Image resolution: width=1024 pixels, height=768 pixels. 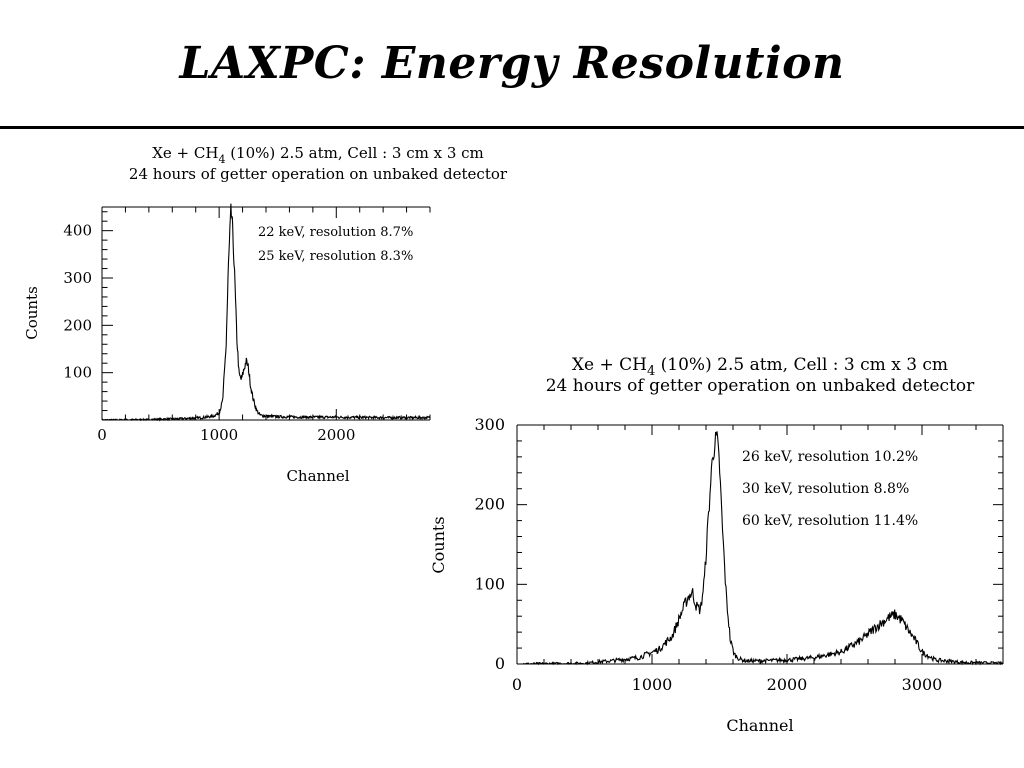 I want to click on resolution-annotation: 25 keV, resolution 8.3%, so click(x=335, y=256).